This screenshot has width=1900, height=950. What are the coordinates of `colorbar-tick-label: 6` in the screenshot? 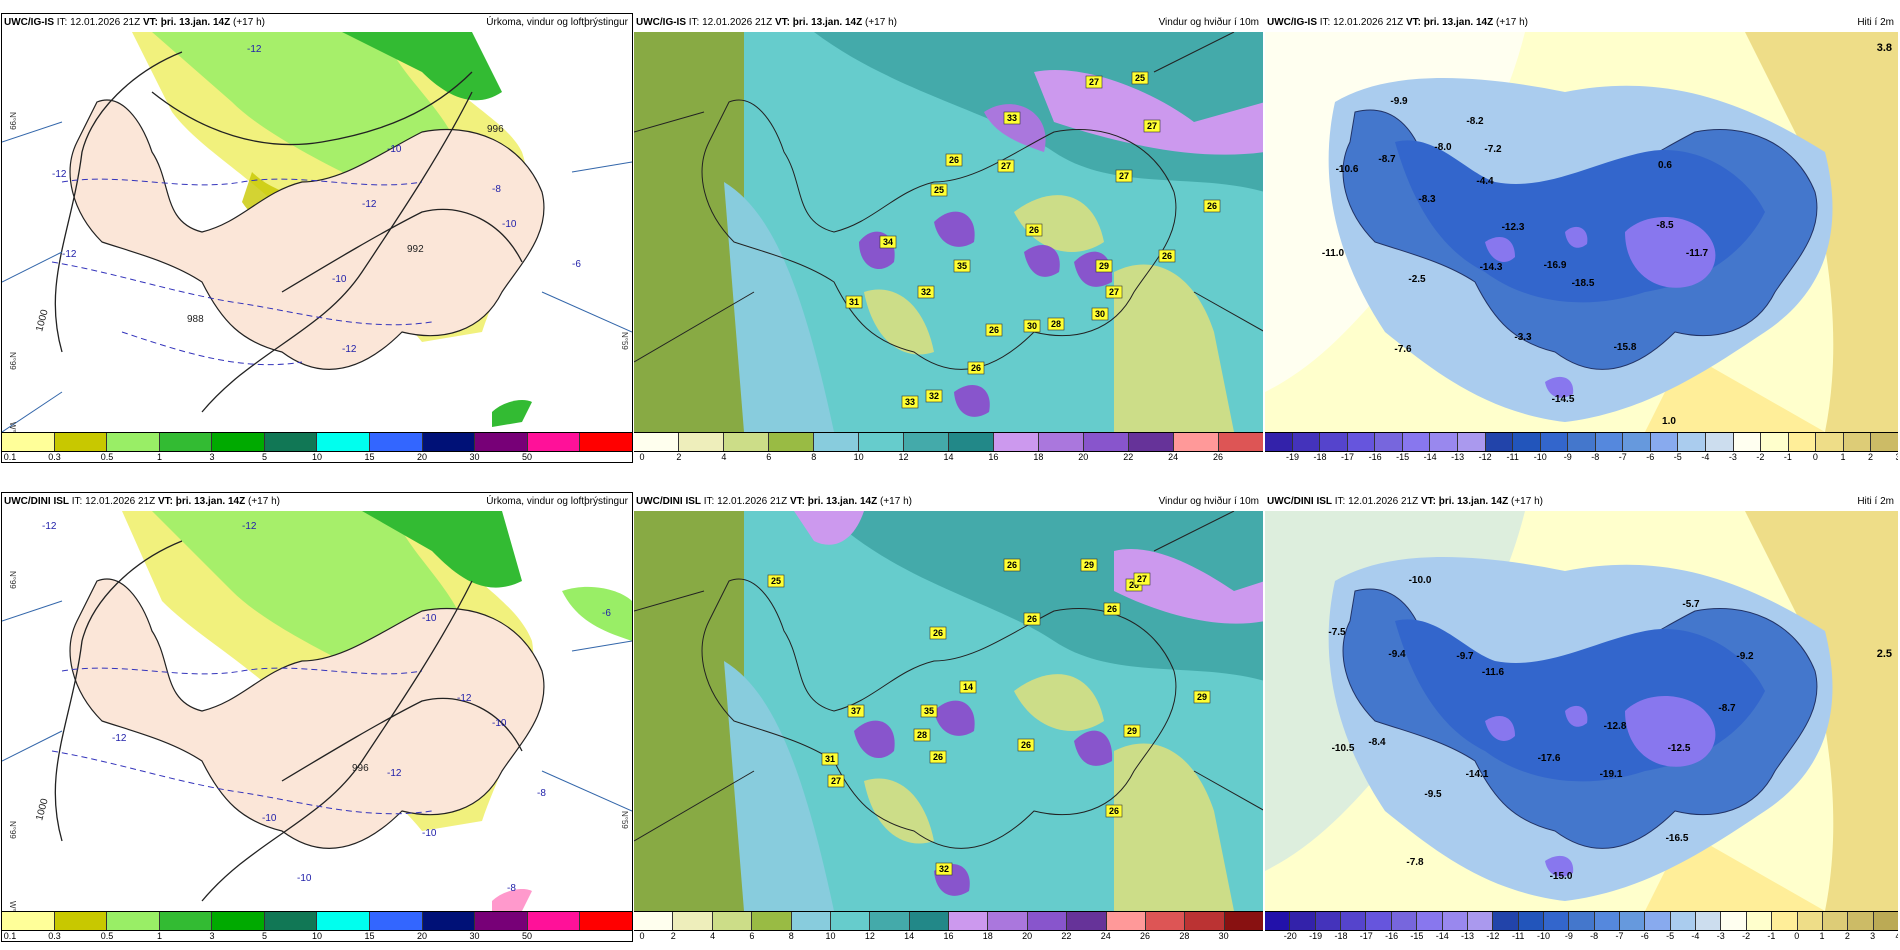 It's located at (769, 457).